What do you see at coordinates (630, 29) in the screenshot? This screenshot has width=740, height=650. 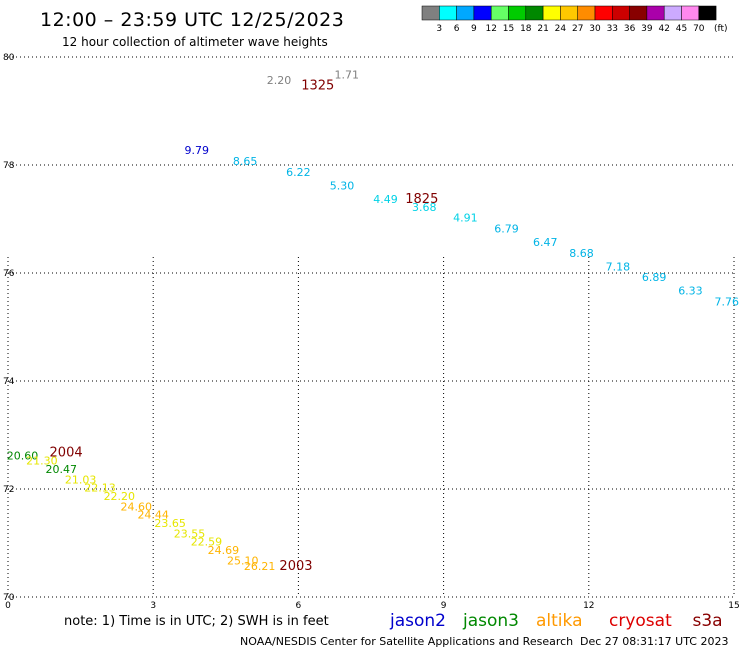 I see `legend-label: 36` at bounding box center [630, 29].